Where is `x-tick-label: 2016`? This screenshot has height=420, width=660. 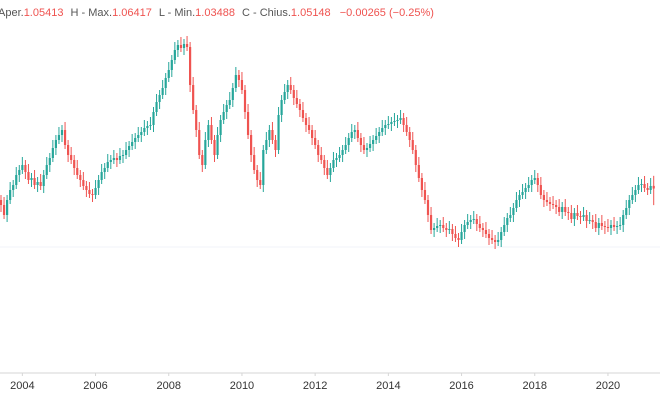 x-tick-label: 2016 is located at coordinates (461, 386).